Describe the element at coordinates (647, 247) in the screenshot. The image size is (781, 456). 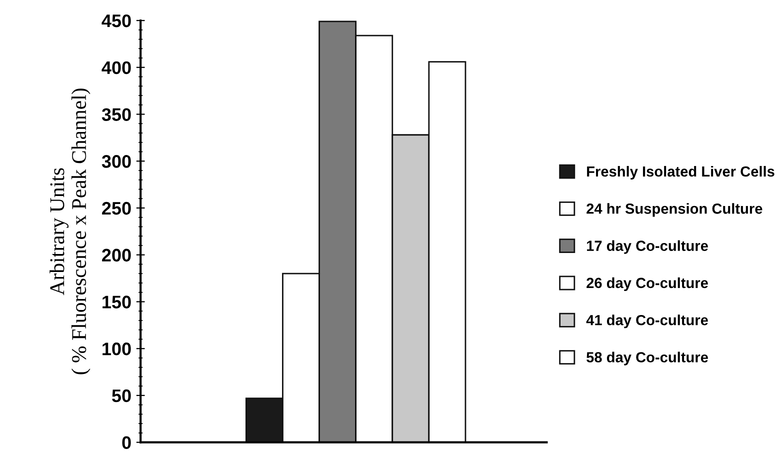
I see `legend-label: 17 day Co-culture` at that location.